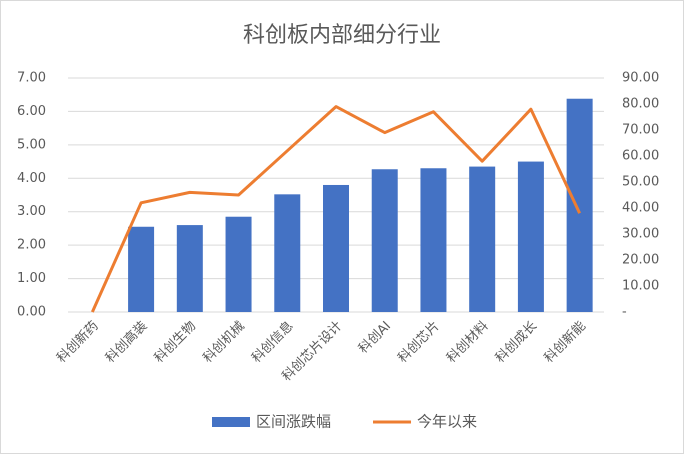  Describe the element at coordinates (640, 286) in the screenshot. I see `y2-tick-label: 10.00` at that location.